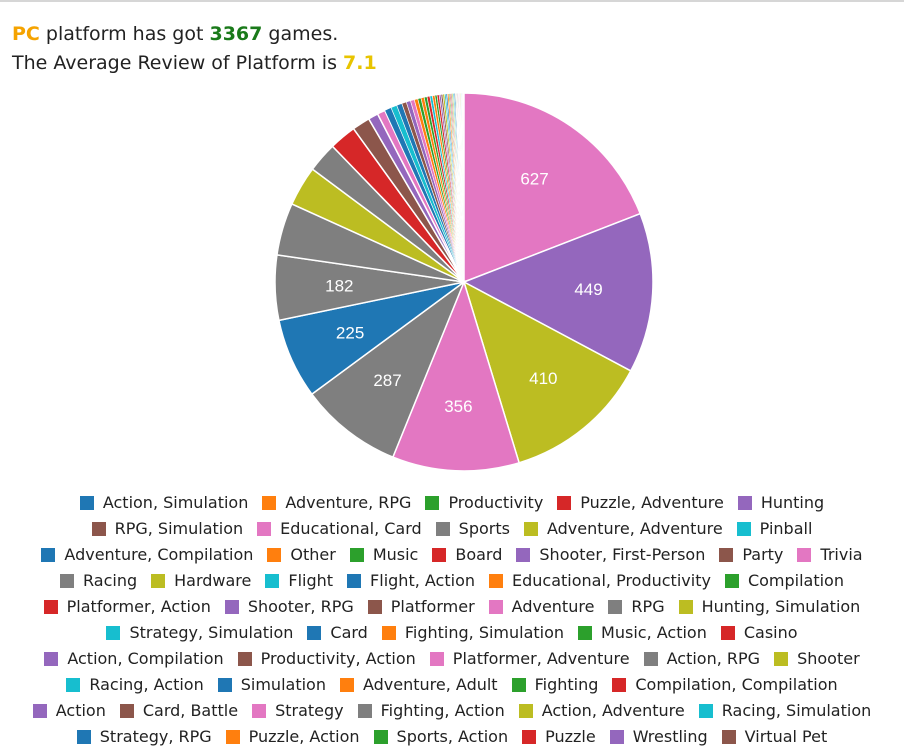  Describe the element at coordinates (421, 607) in the screenshot. I see `legend-item: Platformer` at that location.